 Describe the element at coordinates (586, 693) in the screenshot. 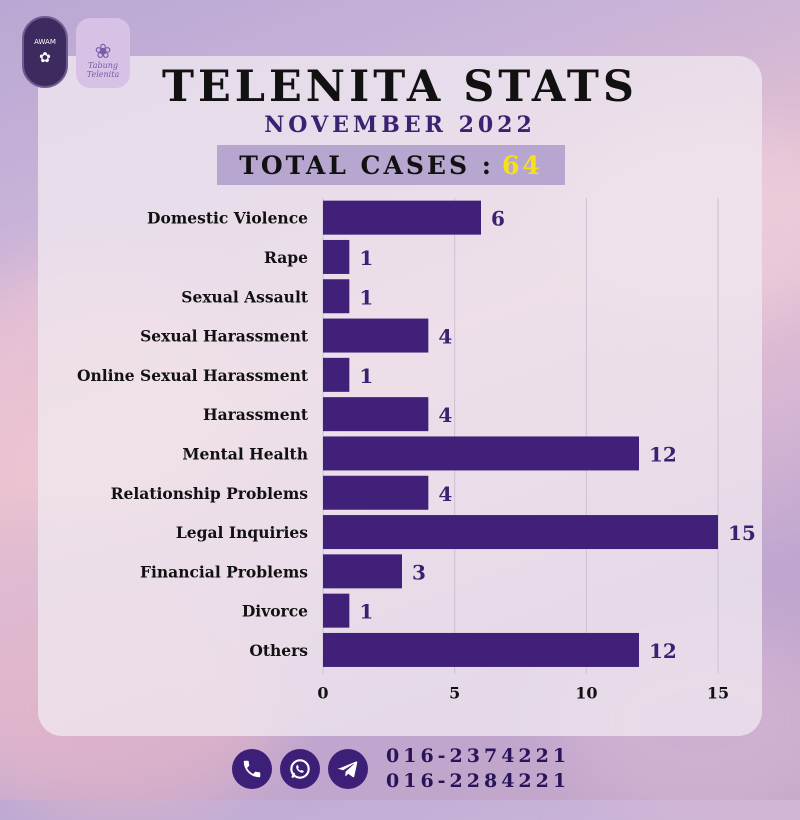

I see `x-tick-label: 10` at that location.